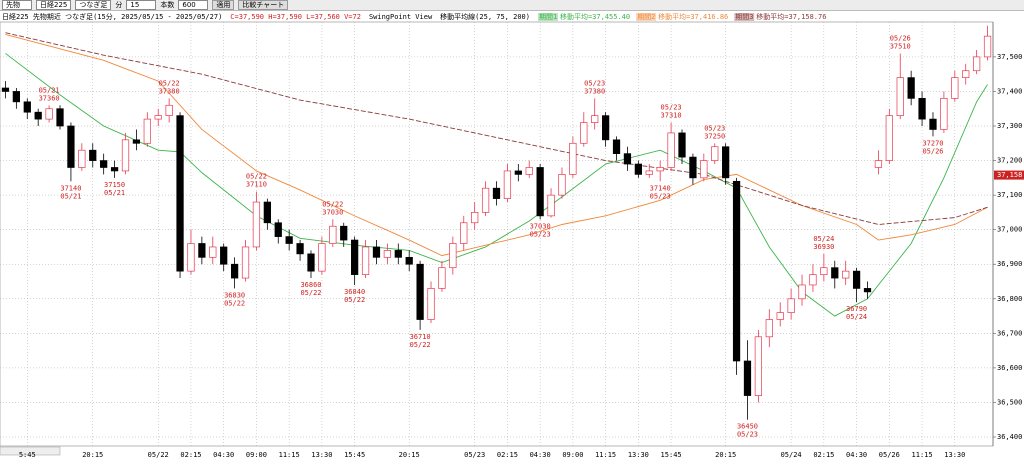 The width and height of the screenshot is (1024, 464). What do you see at coordinates (401, 17) in the screenshot?
I see `view-label: SwingPoint View` at bounding box center [401, 17].